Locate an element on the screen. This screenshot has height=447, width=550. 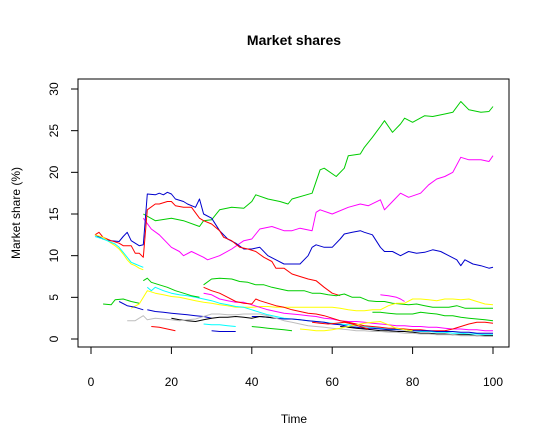
x-tick-label: 40 is located at coordinates (252, 382).